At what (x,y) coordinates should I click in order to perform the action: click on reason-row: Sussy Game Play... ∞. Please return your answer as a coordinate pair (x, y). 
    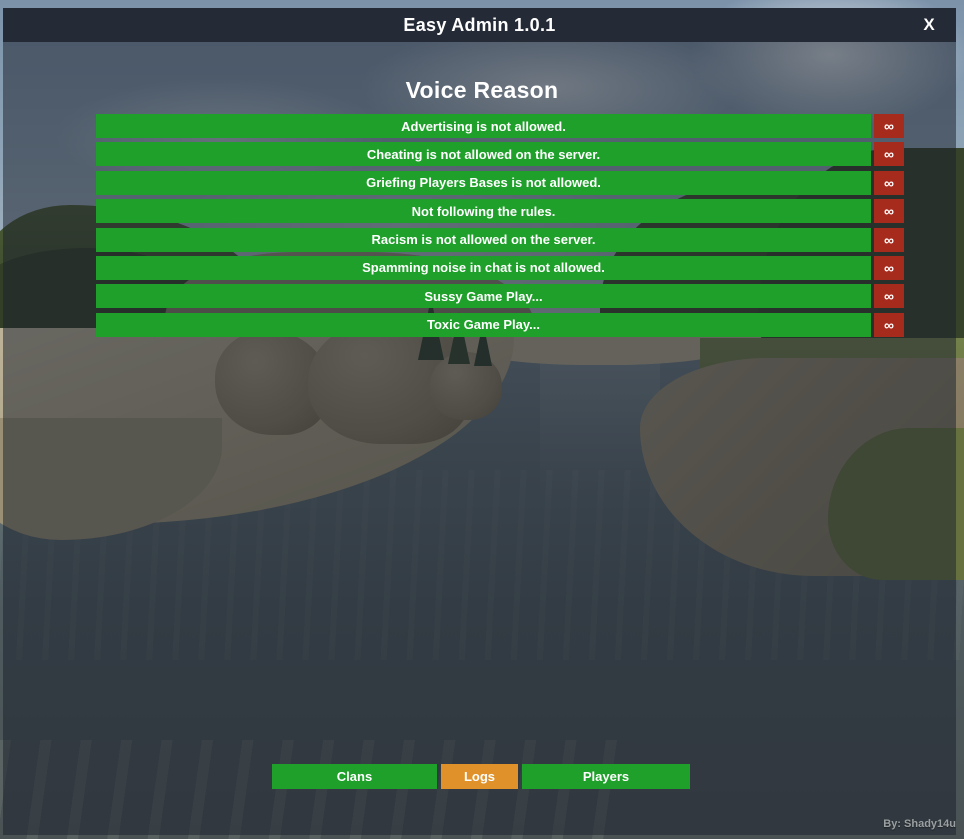
    Looking at the image, I should click on (500, 296).